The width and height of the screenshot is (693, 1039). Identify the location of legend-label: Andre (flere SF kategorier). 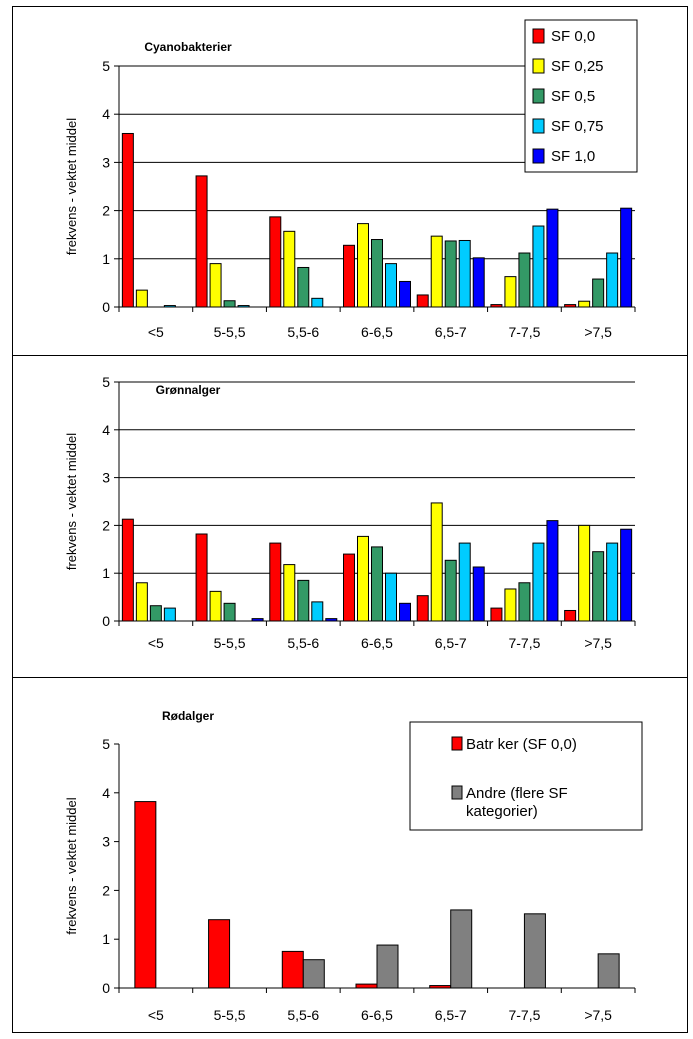
(517, 802).